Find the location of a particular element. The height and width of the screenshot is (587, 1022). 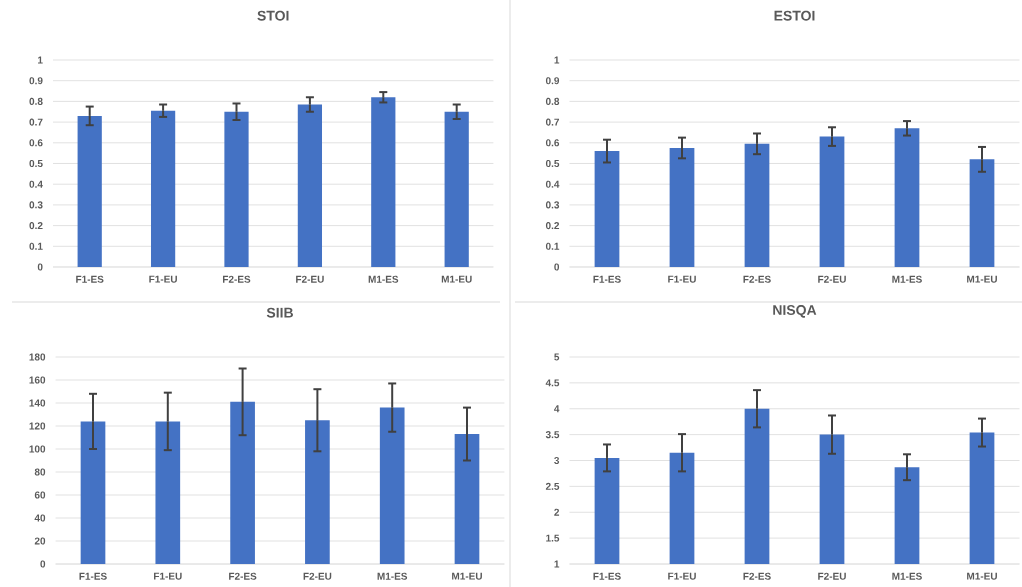

chart-title: SIIB is located at coordinates (279, 312).